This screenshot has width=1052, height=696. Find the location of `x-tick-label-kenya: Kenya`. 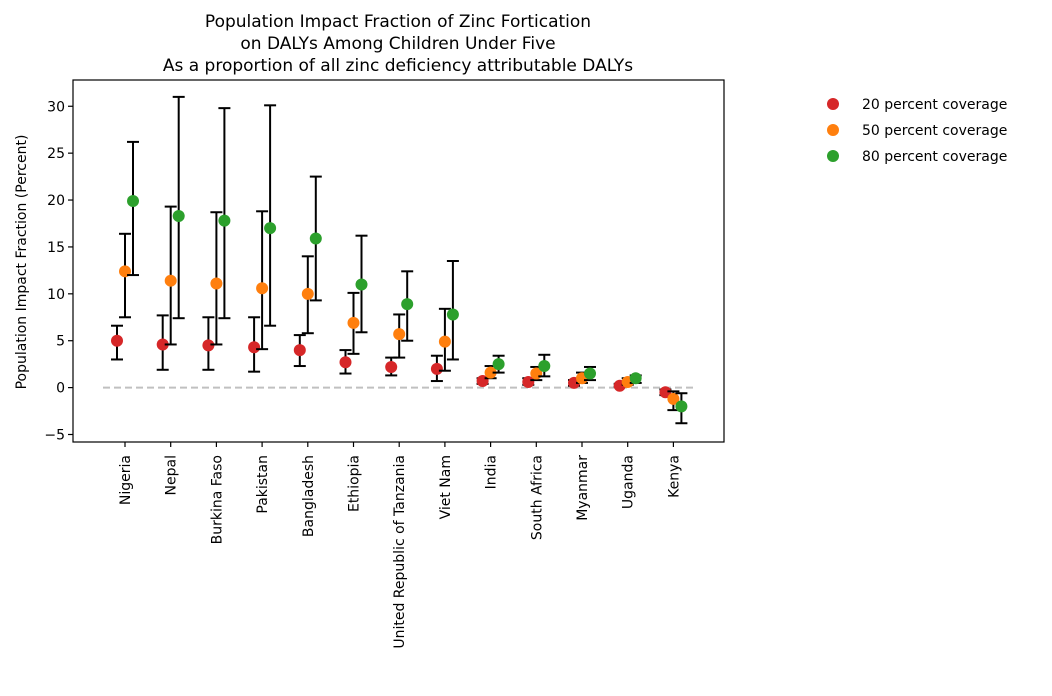

x-tick-label-kenya: Kenya is located at coordinates (674, 476).